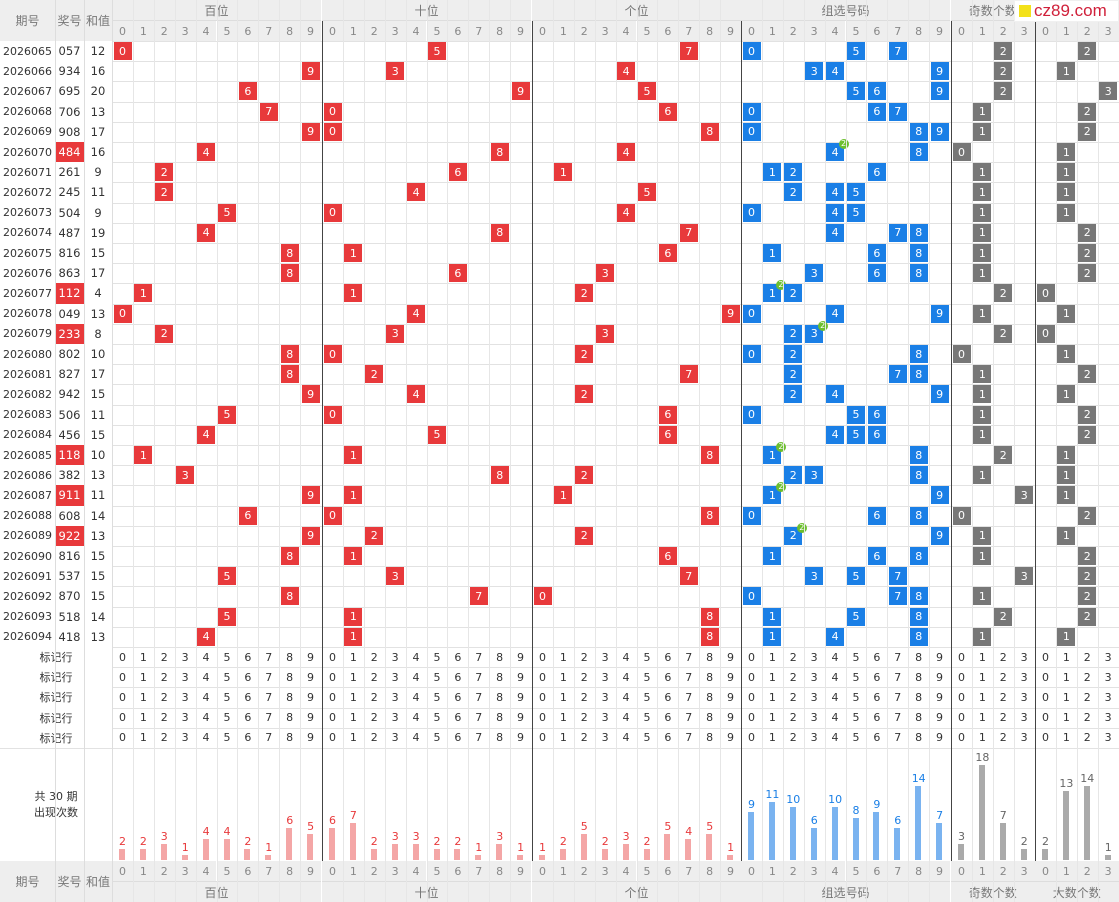  What do you see at coordinates (532, 441) in the screenshot?
I see `group-divider` at bounding box center [532, 441].